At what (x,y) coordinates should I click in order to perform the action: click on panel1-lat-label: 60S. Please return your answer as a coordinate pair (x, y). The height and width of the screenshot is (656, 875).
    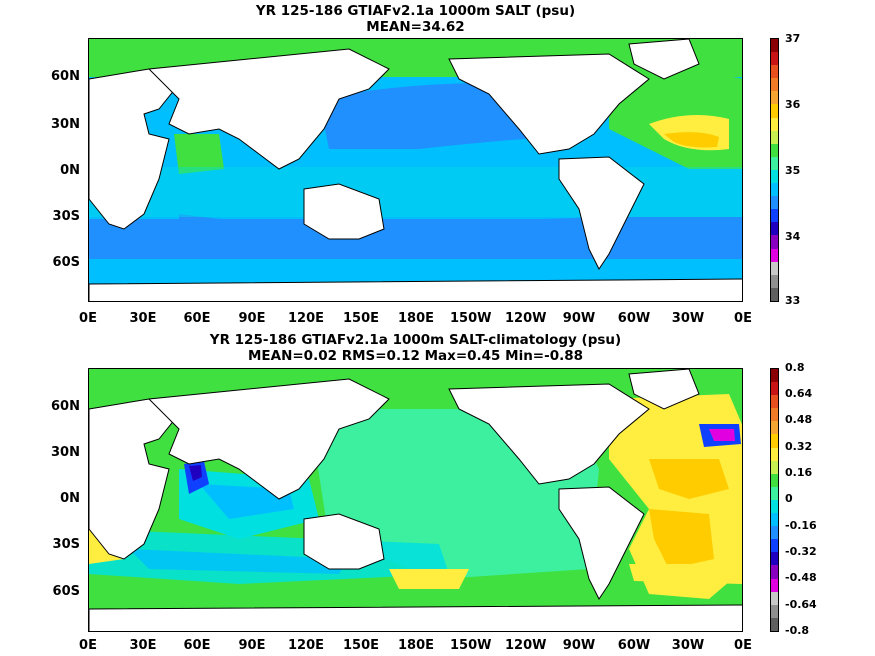
    Looking at the image, I should click on (66, 262).